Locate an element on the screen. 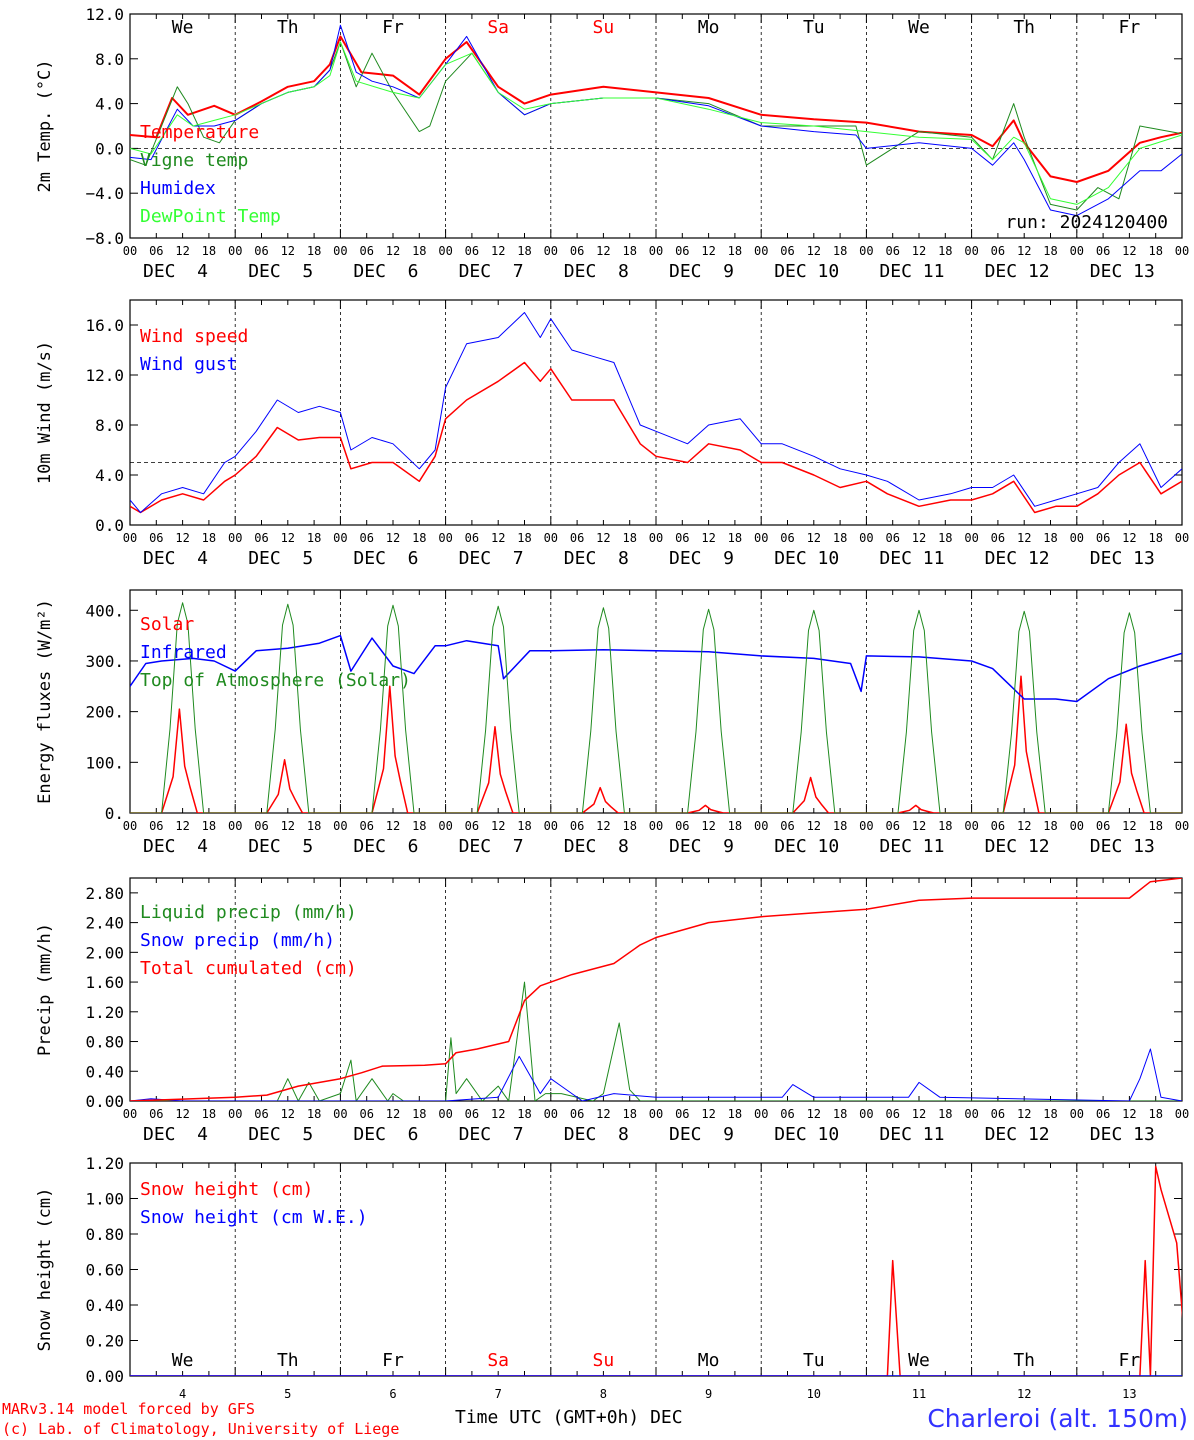 The width and height of the screenshot is (1194, 1440). y-axis-label: 10m Wind (m/s) is located at coordinates (45, 412).